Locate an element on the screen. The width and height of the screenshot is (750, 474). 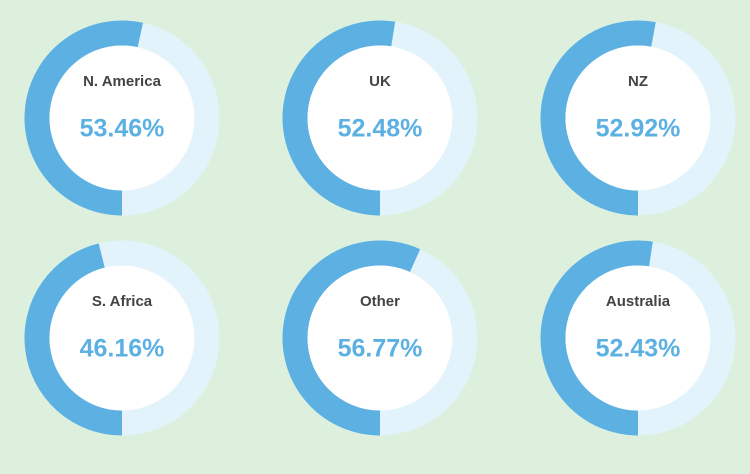
donut-value-label: 46.16% is located at coordinates (122, 349).